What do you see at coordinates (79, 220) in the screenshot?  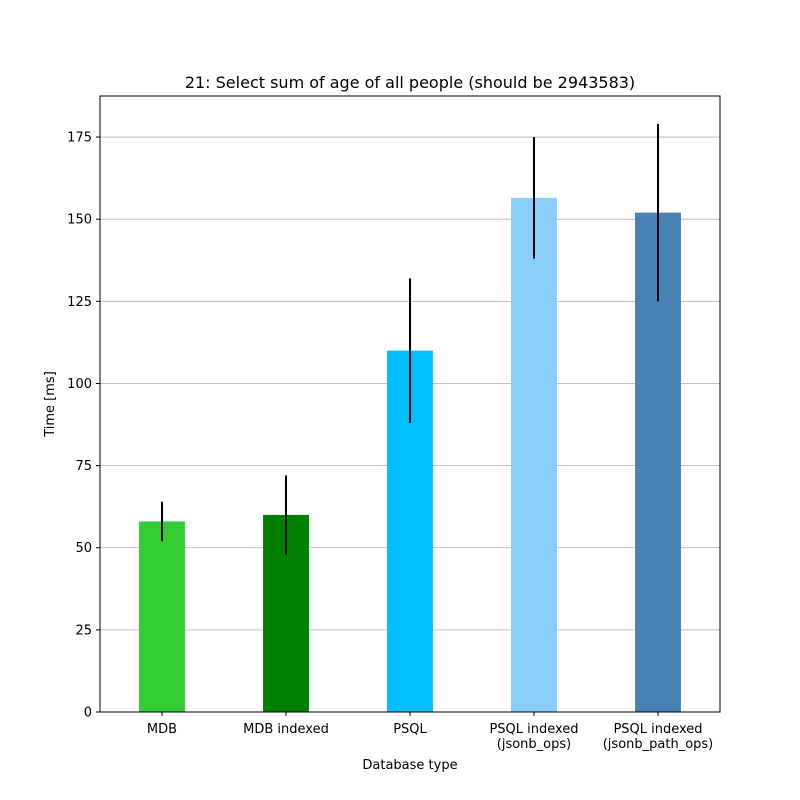 I see `y-tick-label: 150` at bounding box center [79, 220].